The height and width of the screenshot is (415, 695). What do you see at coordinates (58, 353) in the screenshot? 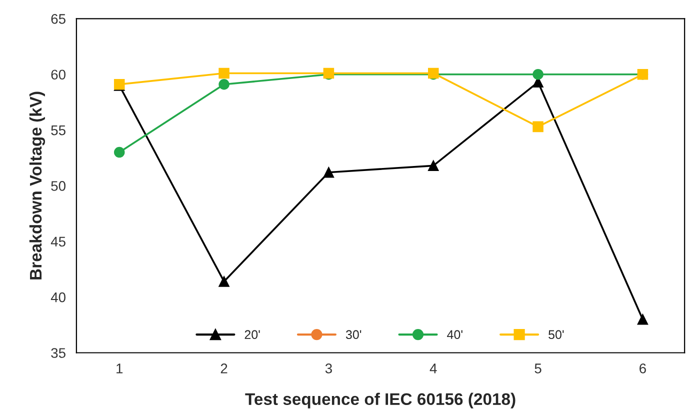
I see `y-tick-label: 35` at bounding box center [58, 353].